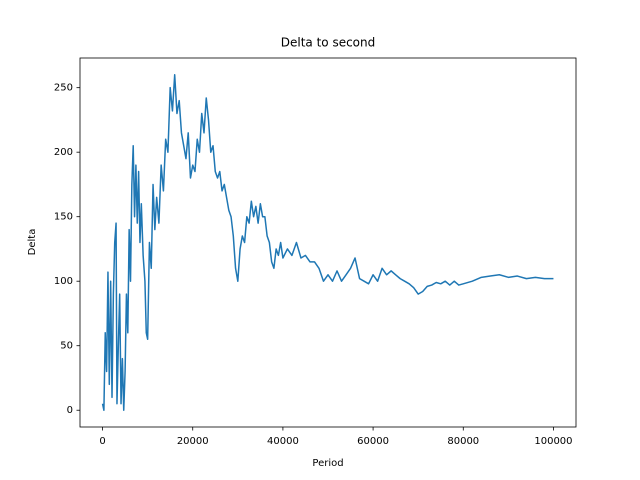 The height and width of the screenshot is (480, 640). Describe the element at coordinates (102, 441) in the screenshot. I see `x-tick-label: 0` at that location.